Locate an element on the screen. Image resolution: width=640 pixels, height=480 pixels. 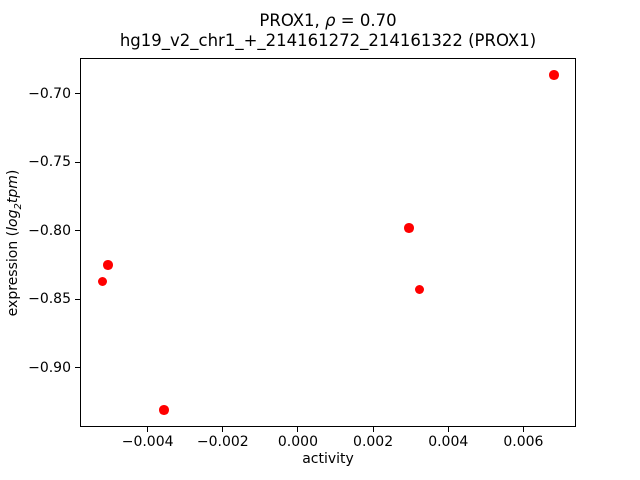
x-tick-label: −0.004 is located at coordinates (147, 442).